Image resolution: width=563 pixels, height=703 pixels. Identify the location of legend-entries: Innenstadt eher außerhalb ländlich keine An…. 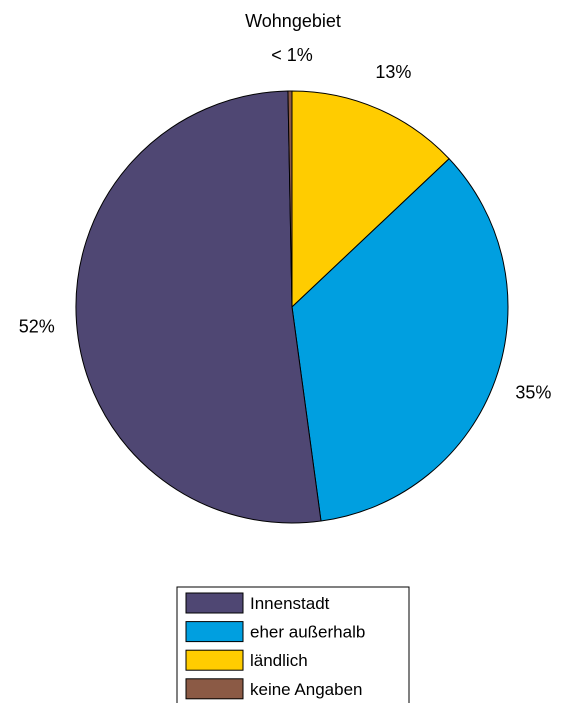
(275, 646).